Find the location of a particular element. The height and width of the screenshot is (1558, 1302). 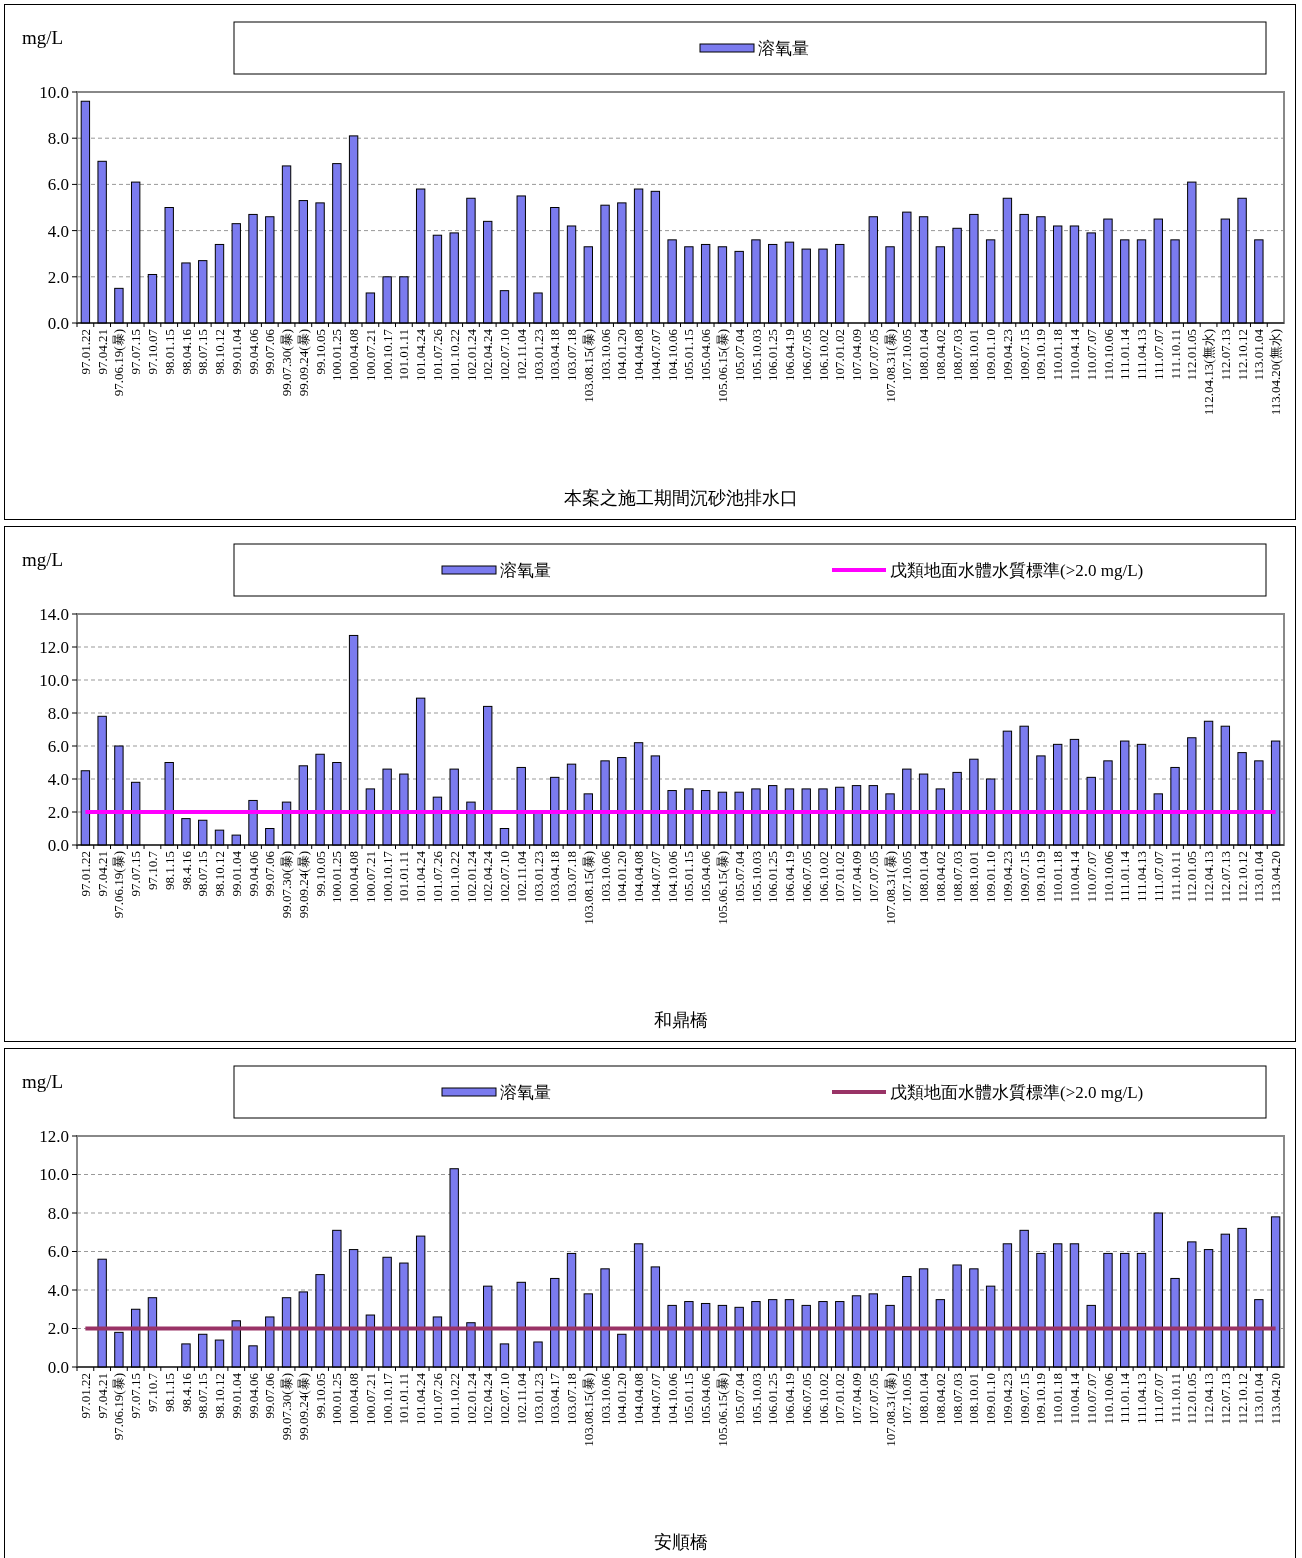

y-tick-label: 4.0 is located at coordinates (58, 779).